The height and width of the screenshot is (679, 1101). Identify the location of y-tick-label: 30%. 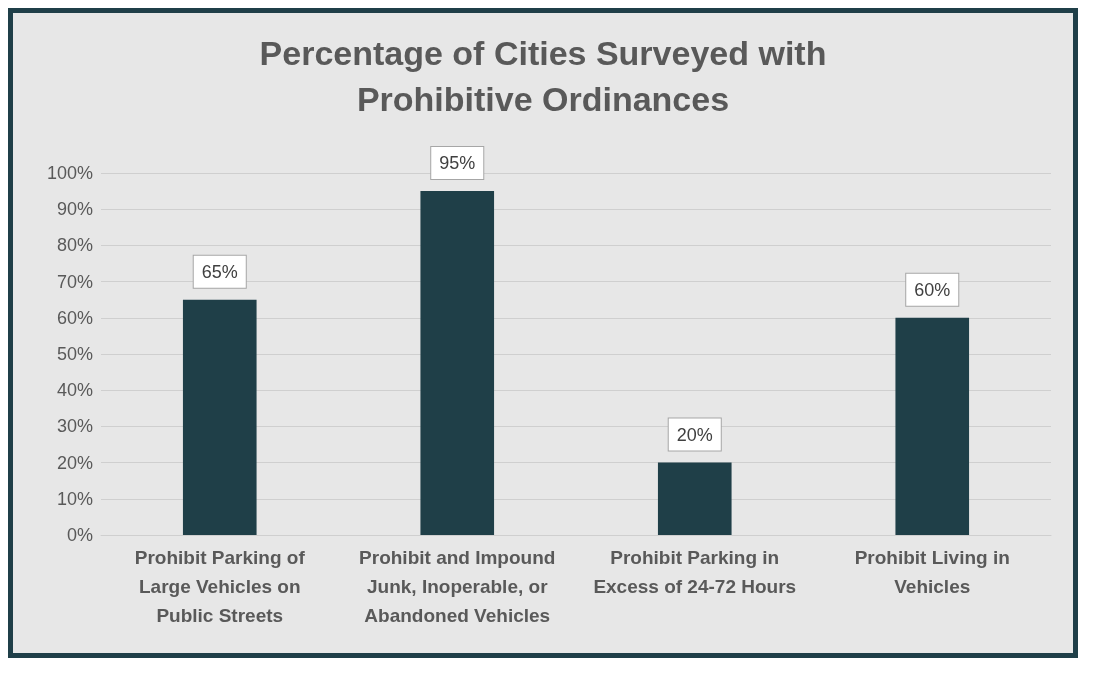
(74, 426).